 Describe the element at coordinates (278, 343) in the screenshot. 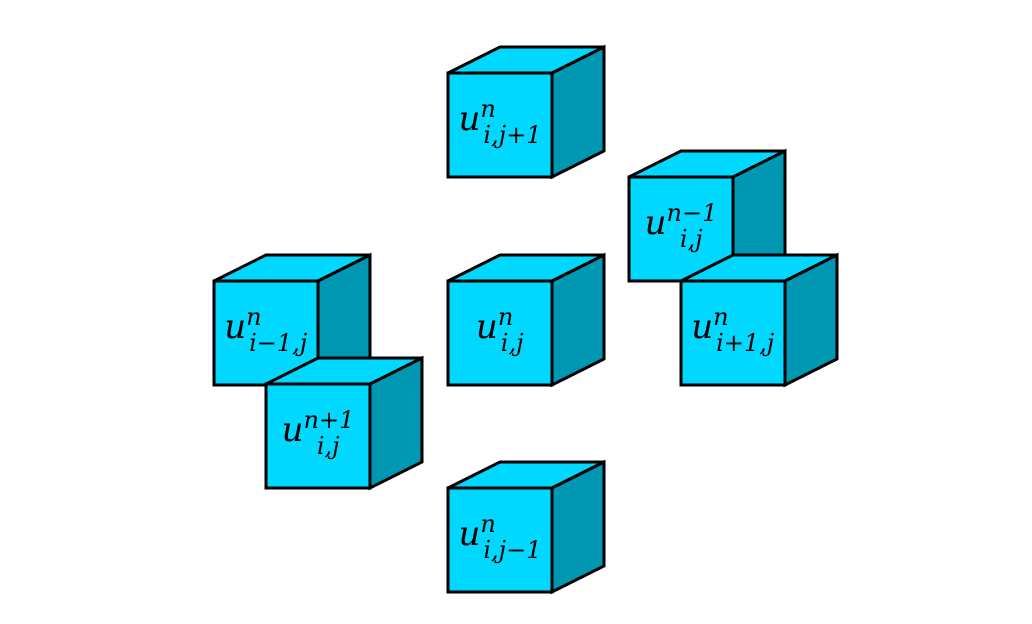

I see `label-subscript: i−1,j` at that location.